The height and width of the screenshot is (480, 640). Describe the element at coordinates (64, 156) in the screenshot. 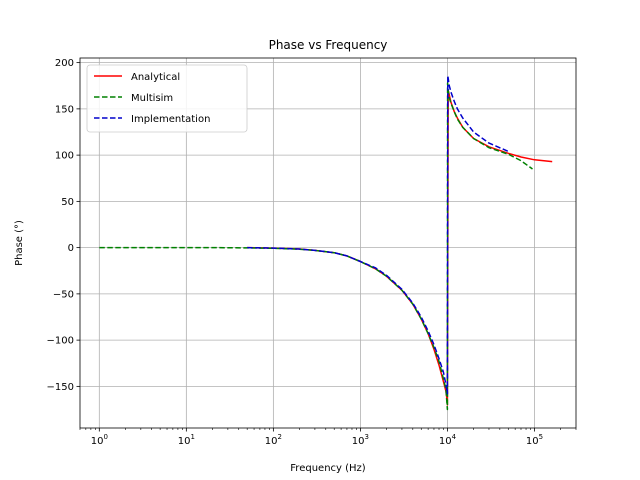

I see `y-tick-label: 100` at that location.